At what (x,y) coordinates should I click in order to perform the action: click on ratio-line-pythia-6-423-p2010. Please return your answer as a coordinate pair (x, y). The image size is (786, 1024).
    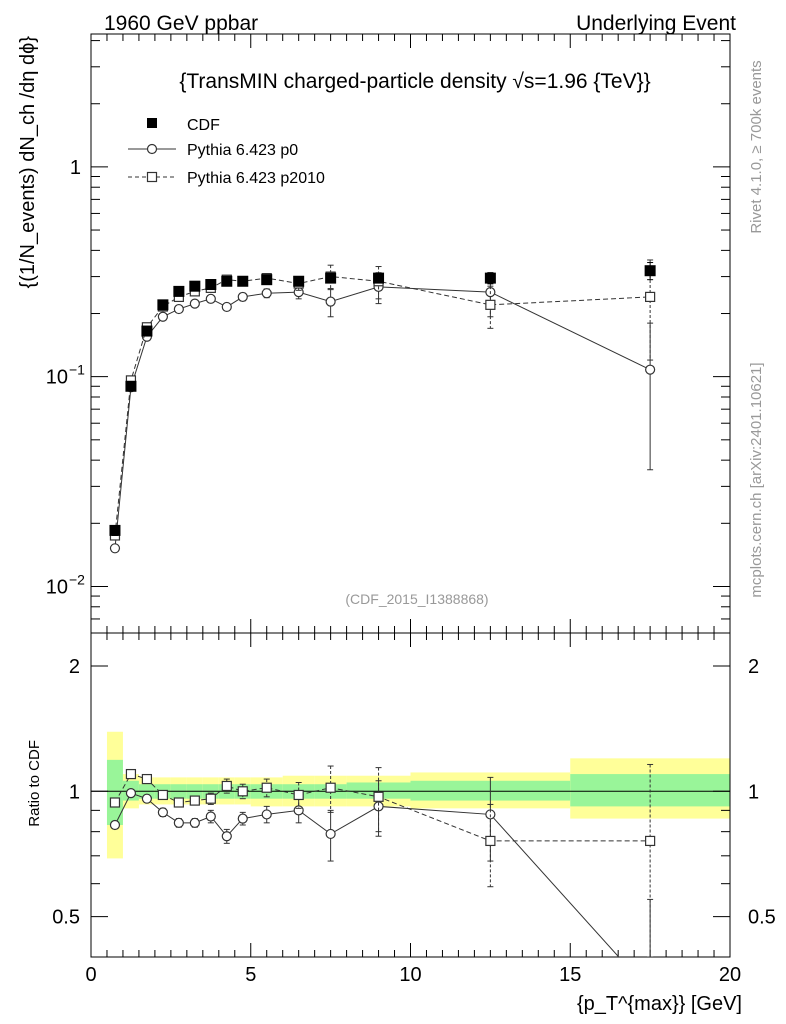
    Looking at the image, I should click on (382, 807).